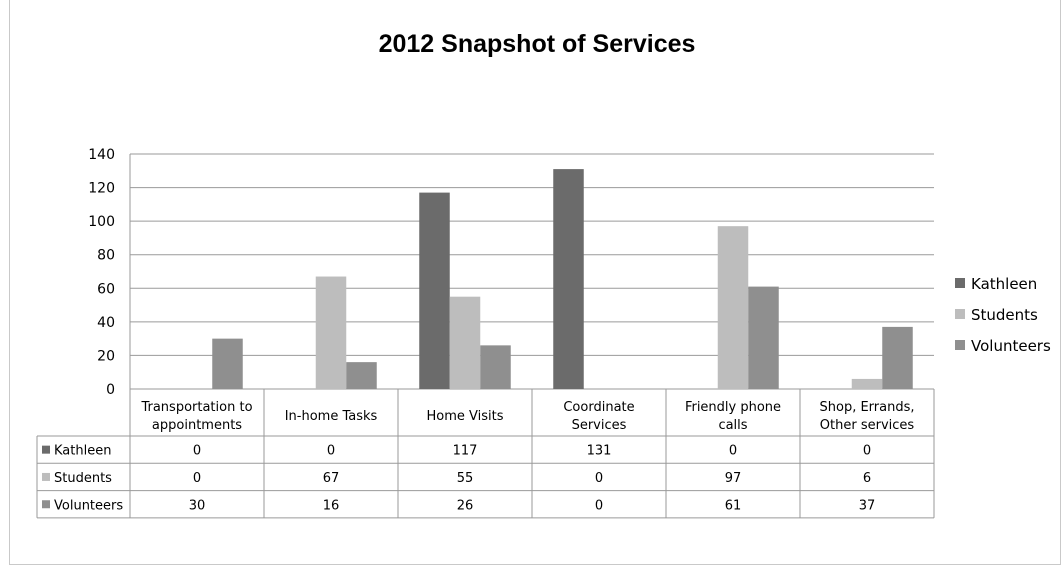  What do you see at coordinates (106, 289) in the screenshot?
I see `y-tick-label: 60` at bounding box center [106, 289].